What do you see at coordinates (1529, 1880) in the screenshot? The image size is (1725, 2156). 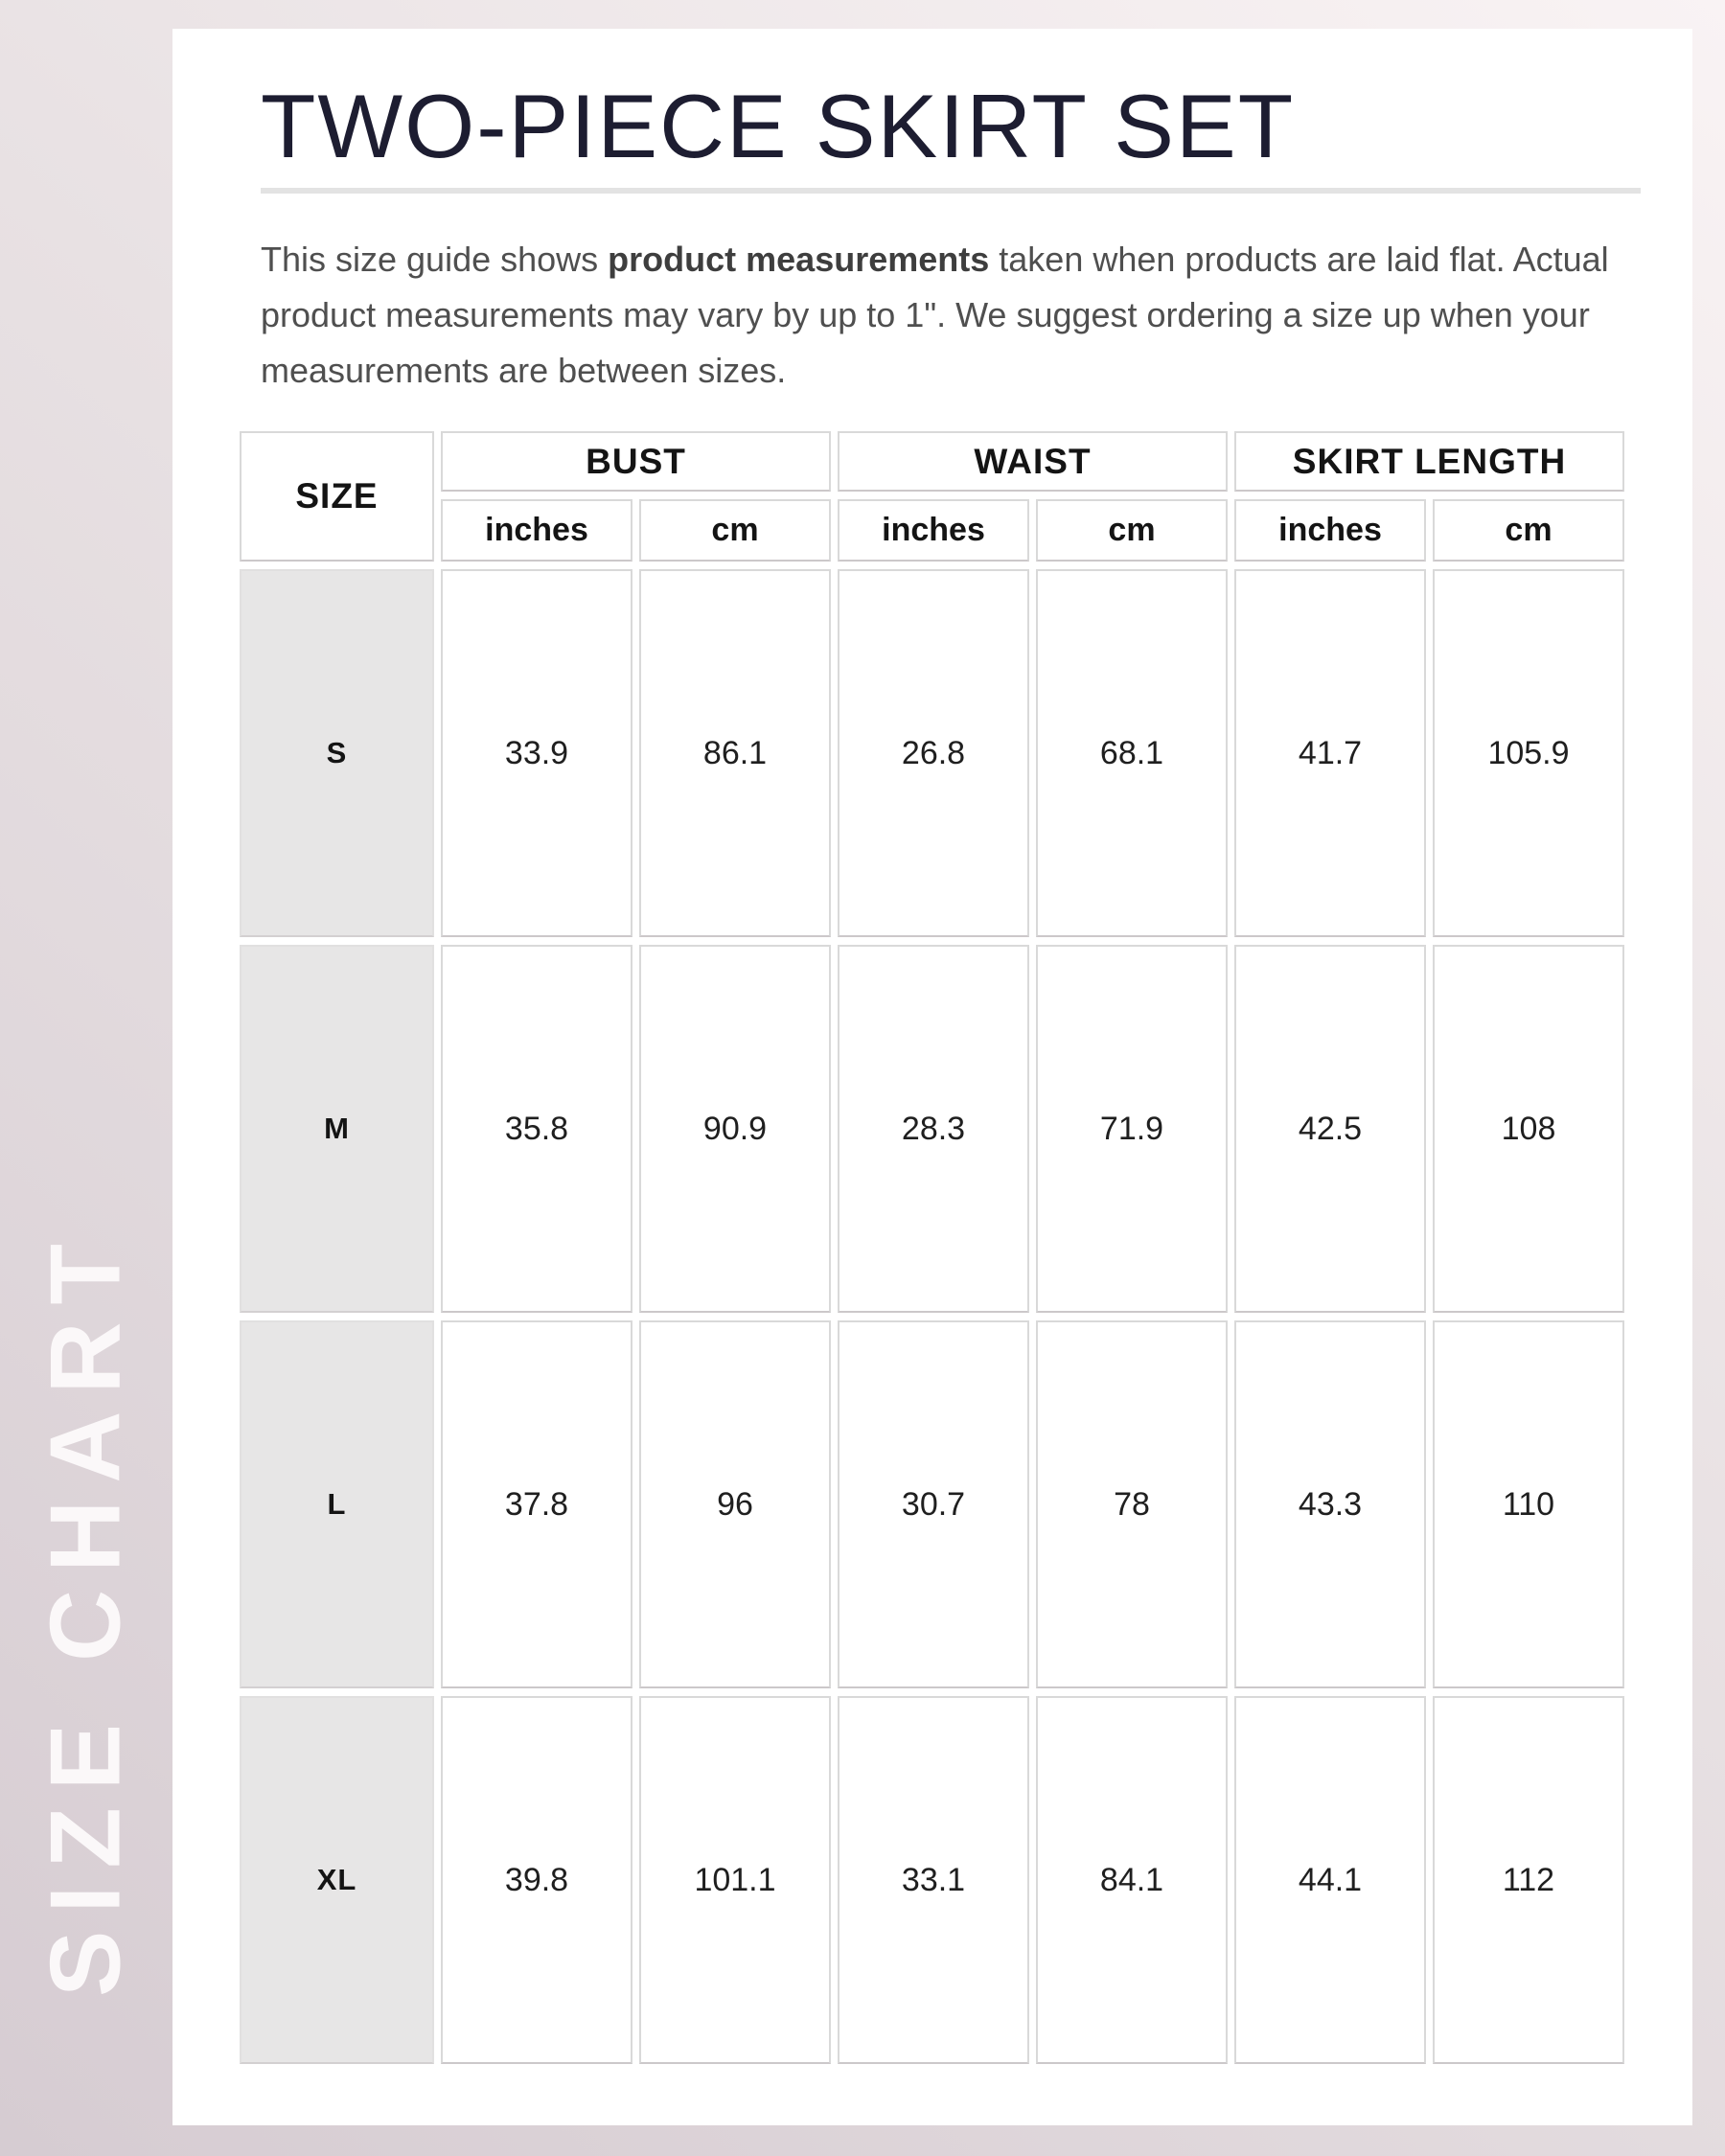 I see `cell-xl-skirt-cm: 112` at bounding box center [1529, 1880].